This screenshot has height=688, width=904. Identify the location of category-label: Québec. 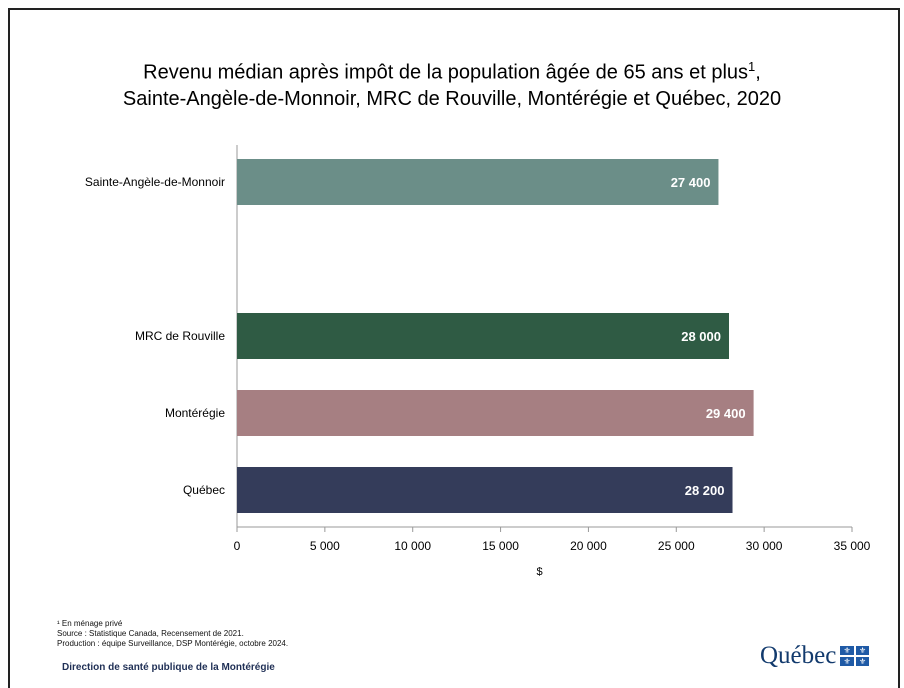
(204, 490).